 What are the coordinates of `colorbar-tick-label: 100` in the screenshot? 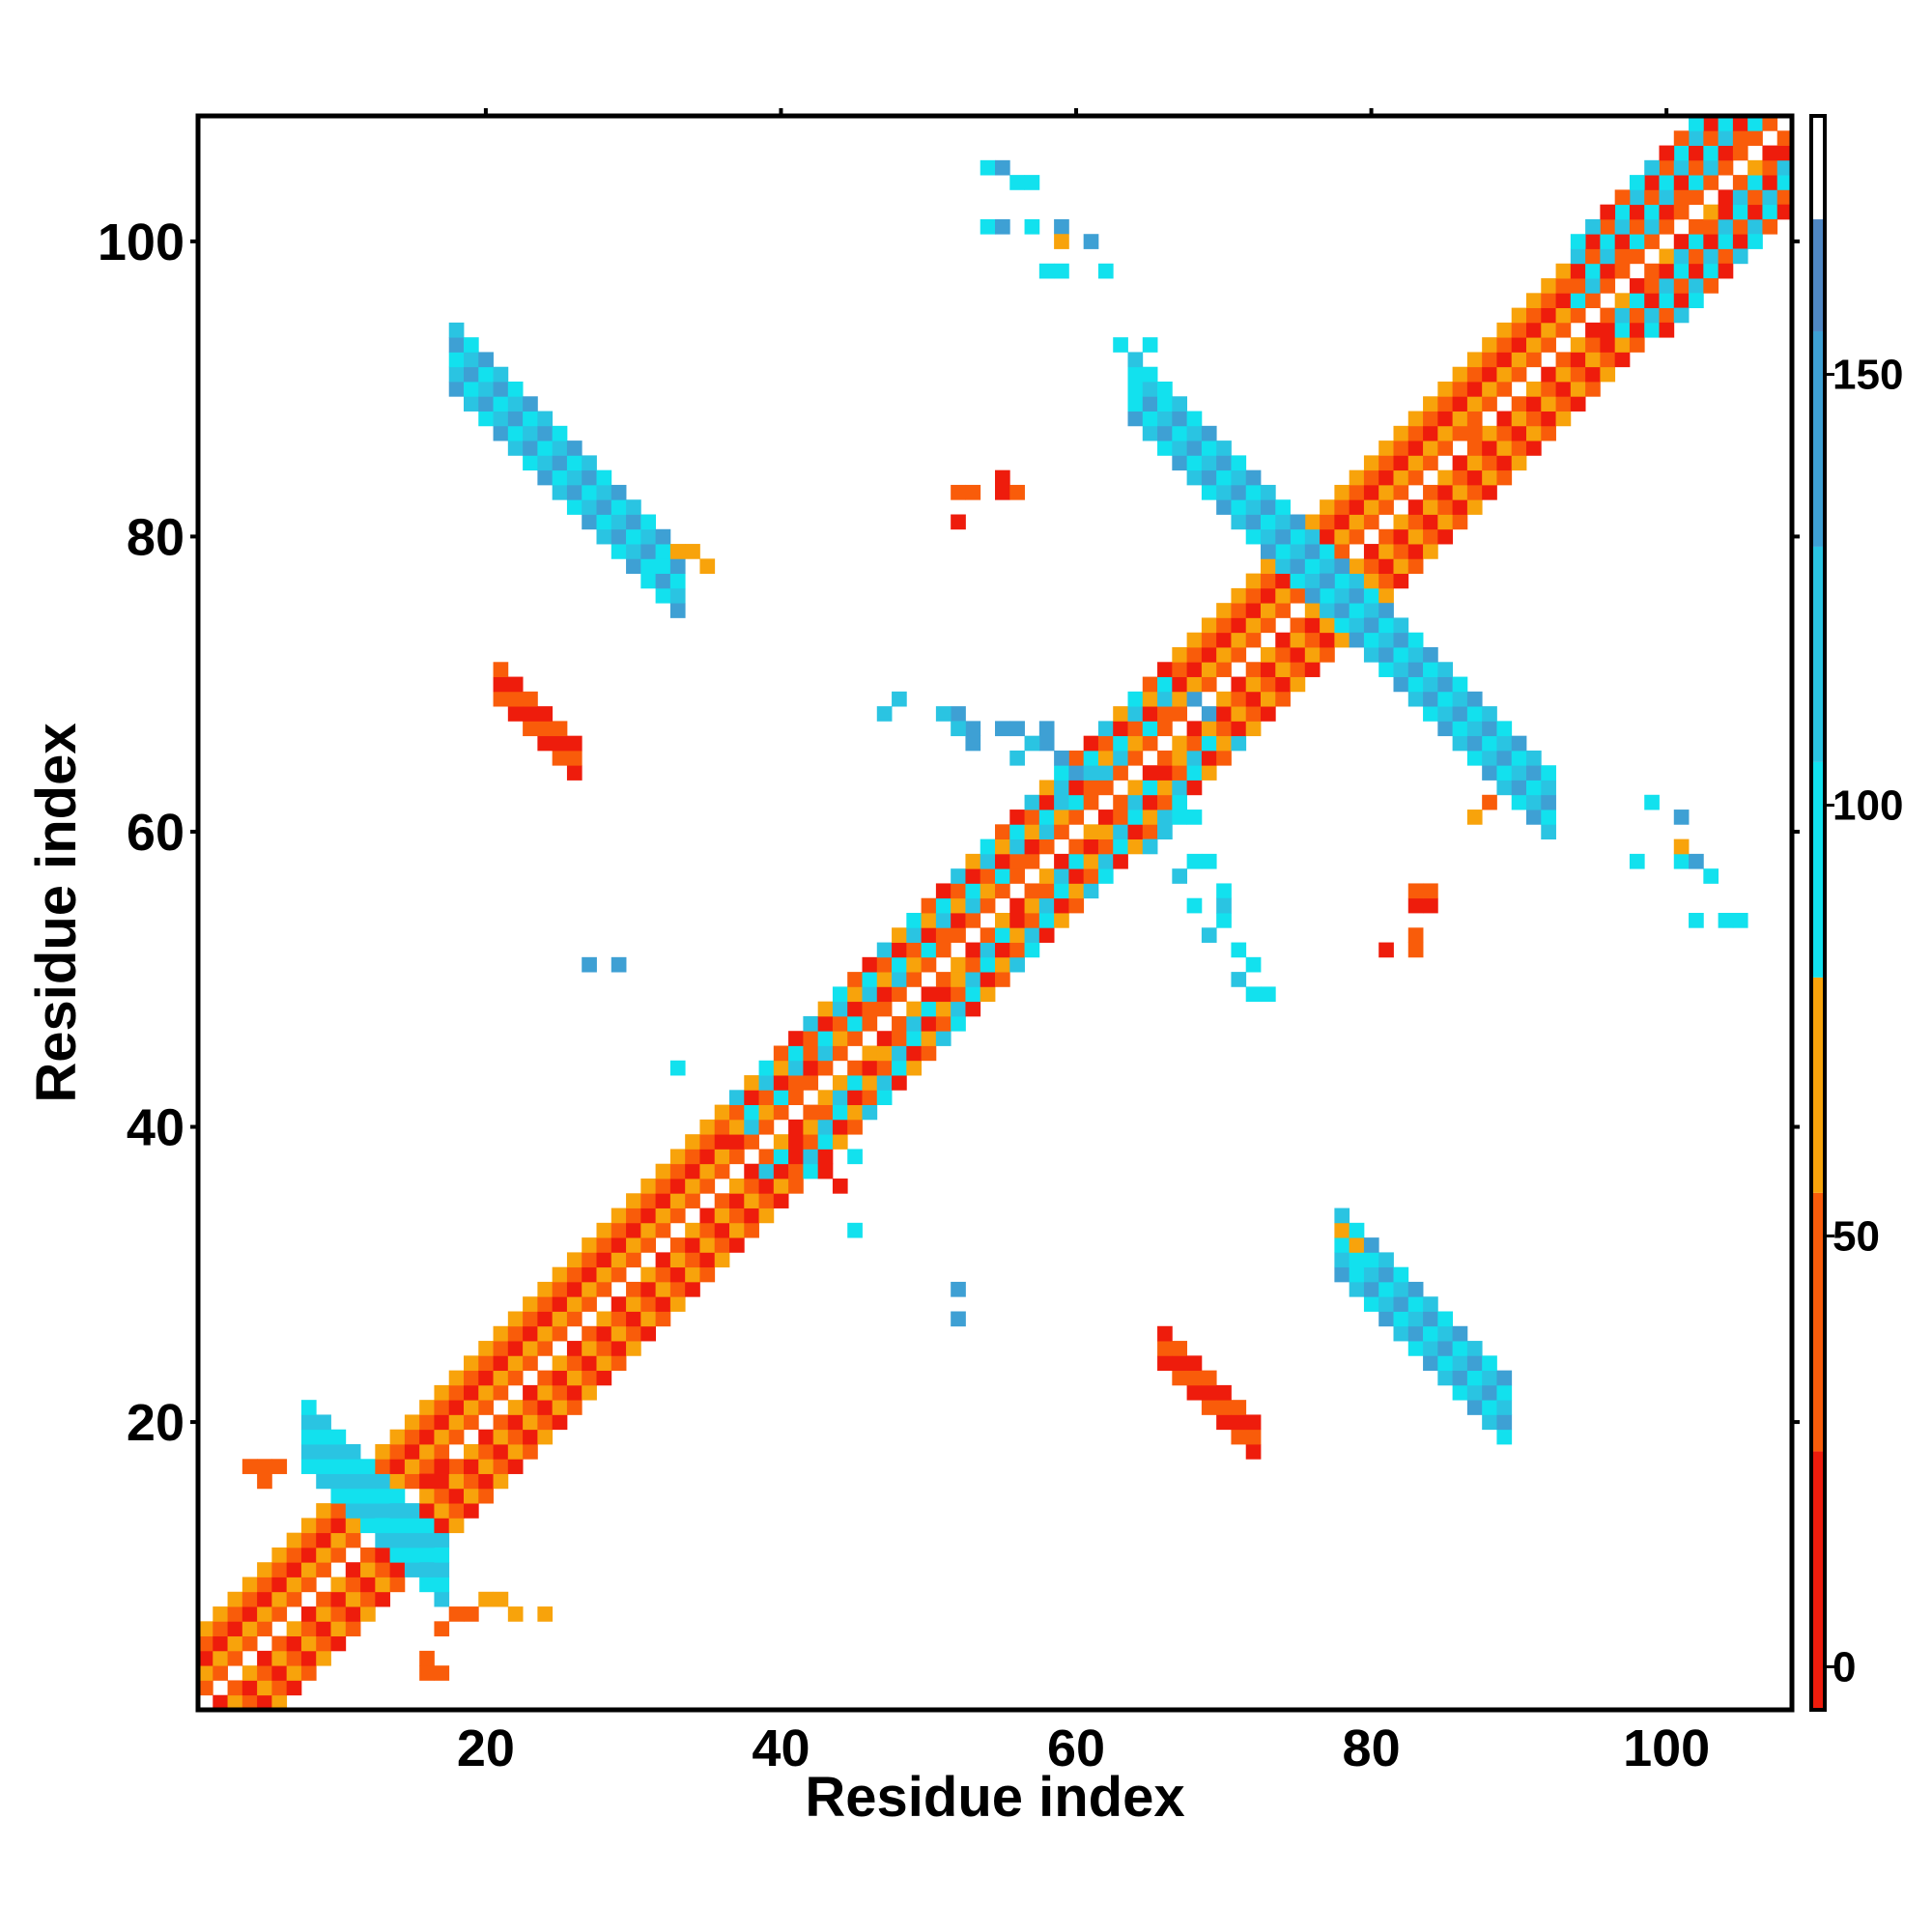 It's located at (1868, 806).